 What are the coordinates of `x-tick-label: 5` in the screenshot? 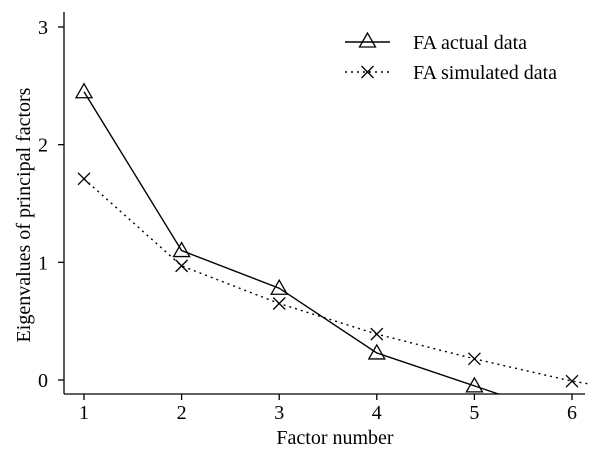 It's located at (474, 413).